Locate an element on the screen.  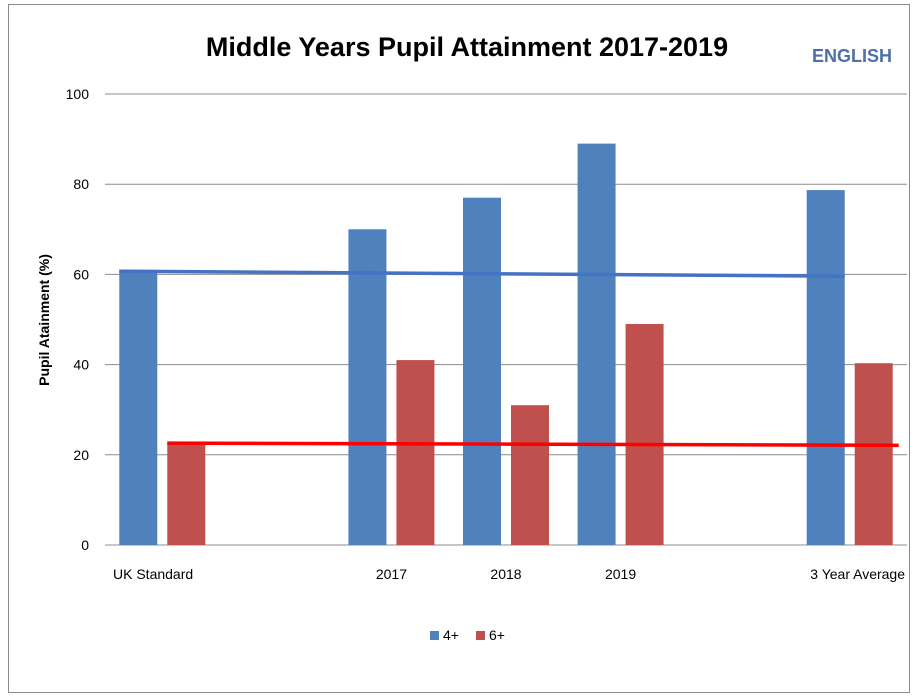
legend-label-4plus: 4+ is located at coordinates (451, 635).